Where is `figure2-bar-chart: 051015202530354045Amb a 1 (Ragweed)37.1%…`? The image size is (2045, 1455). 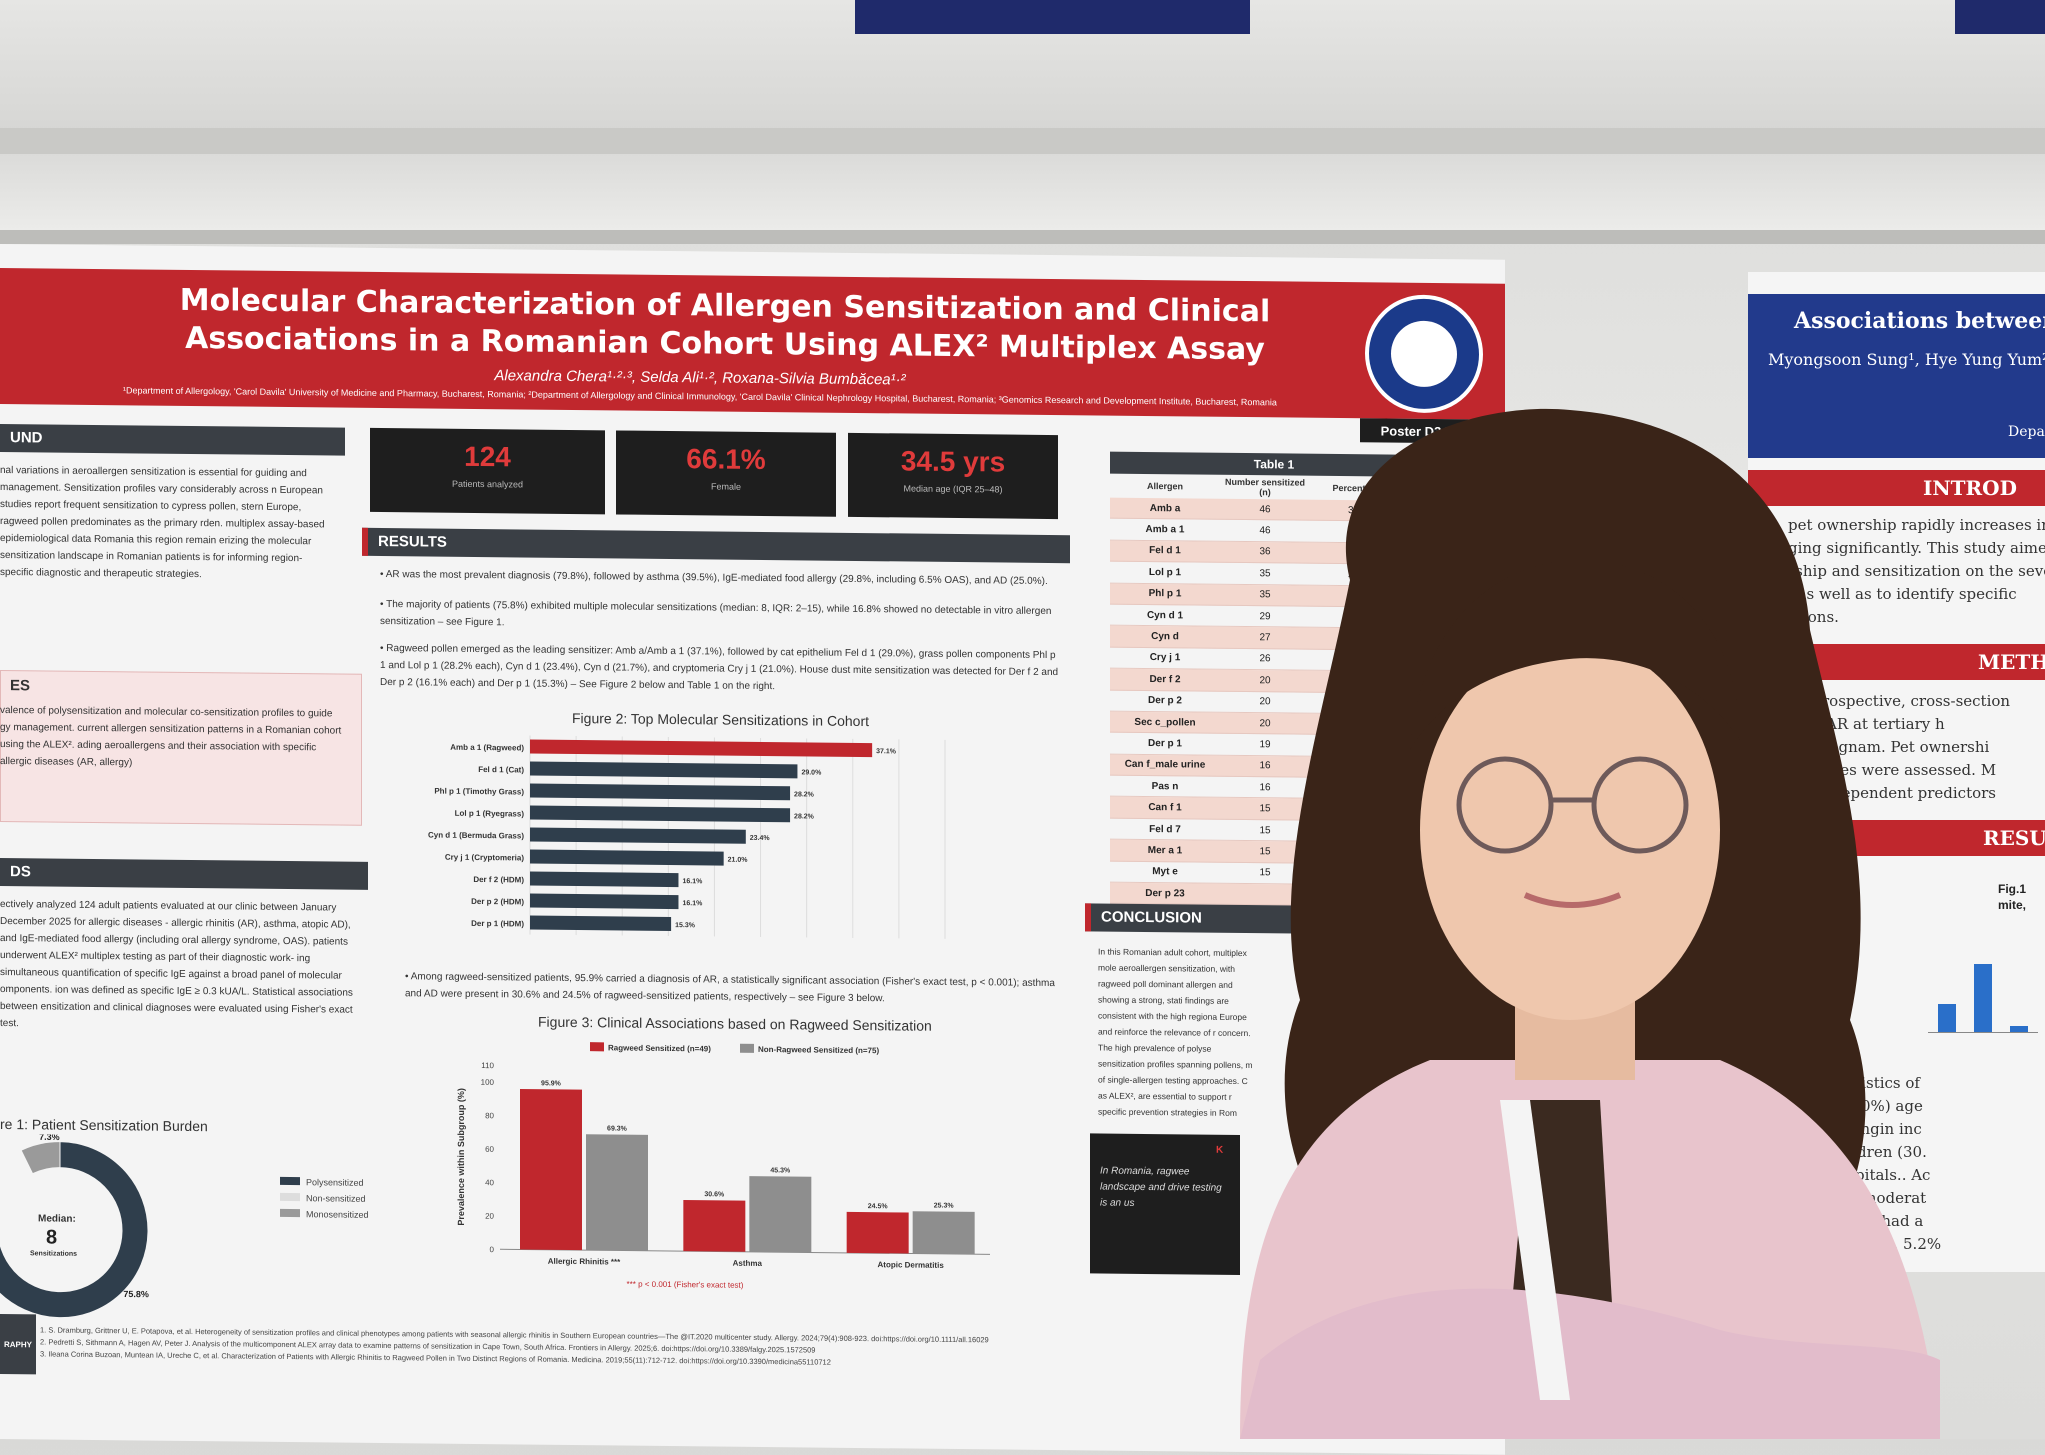 figure2-bar-chart: 051015202530354045Amb a 1 (Ragweed)37.1%… is located at coordinates (687, 837).